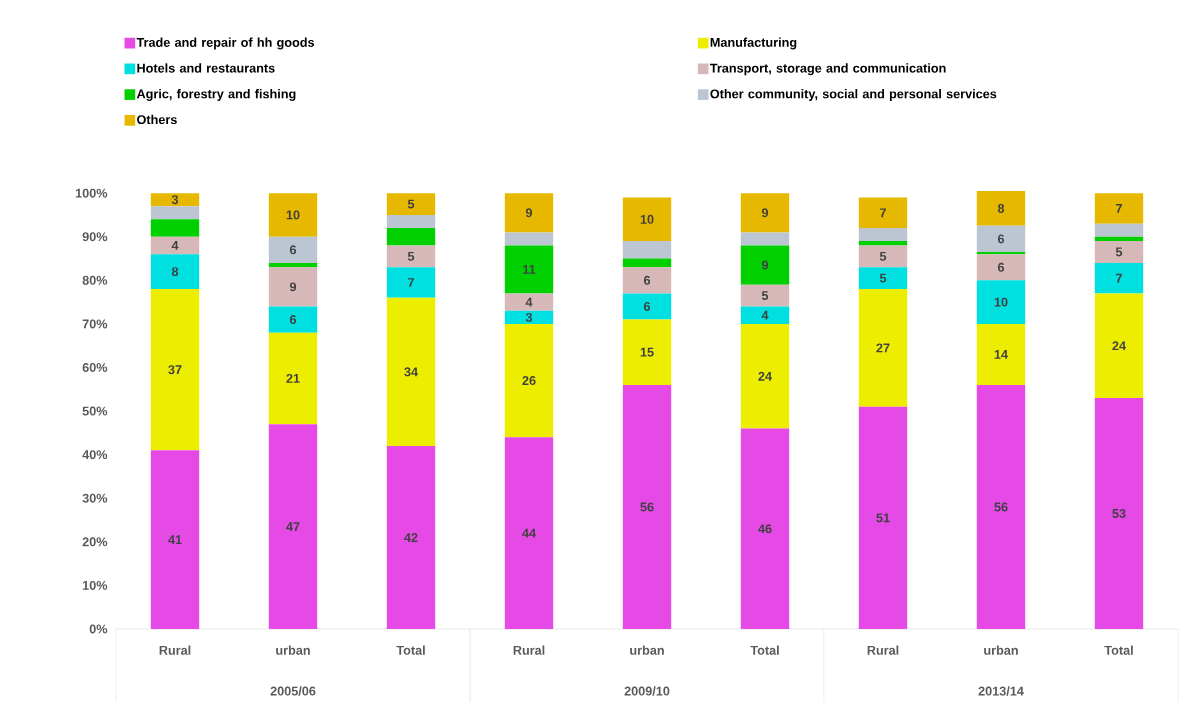 The width and height of the screenshot is (1203, 702). I want to click on text: 2009/10, so click(647, 691).